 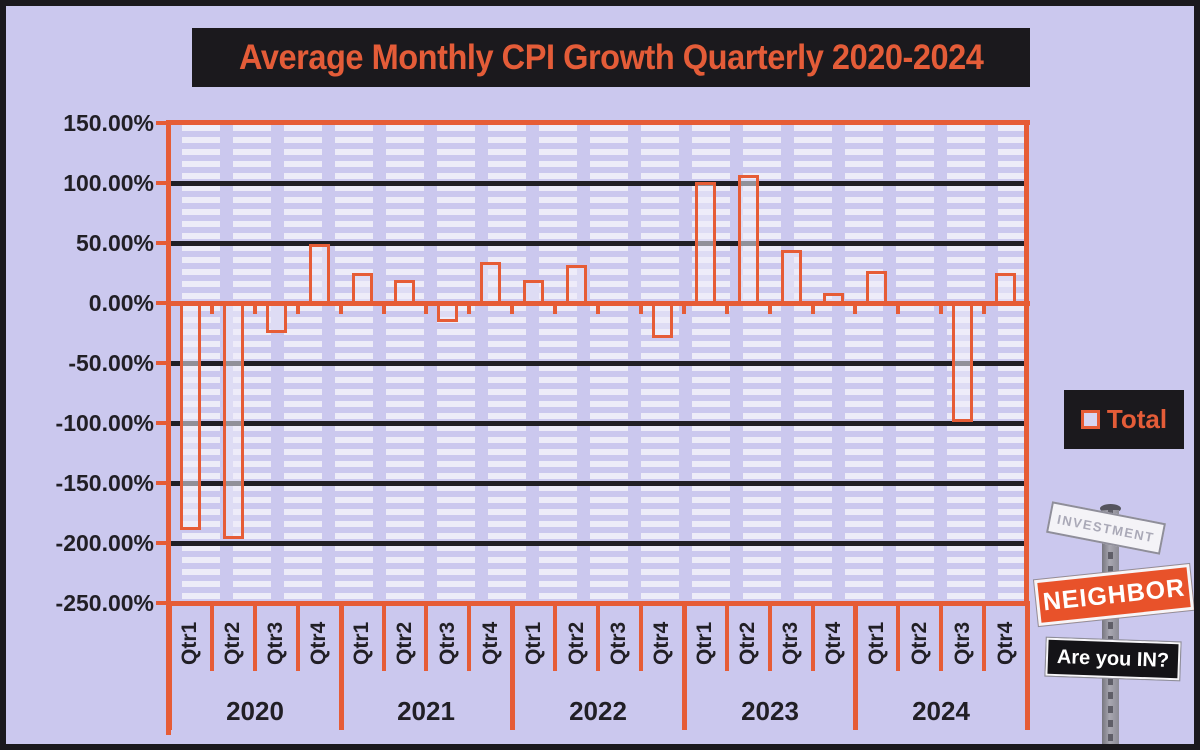 I want to click on y-axis-label: -50.00%, so click(x=111, y=363).